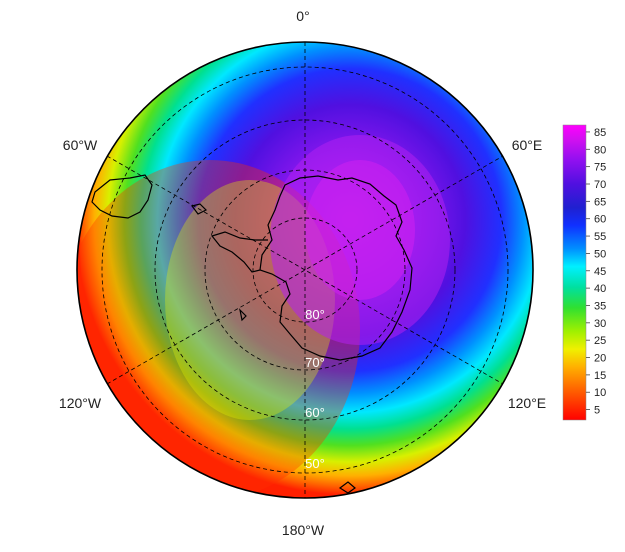 Image resolution: width=625 pixels, height=552 pixels. I want to click on colorbar-tick-label: 55, so click(600, 237).